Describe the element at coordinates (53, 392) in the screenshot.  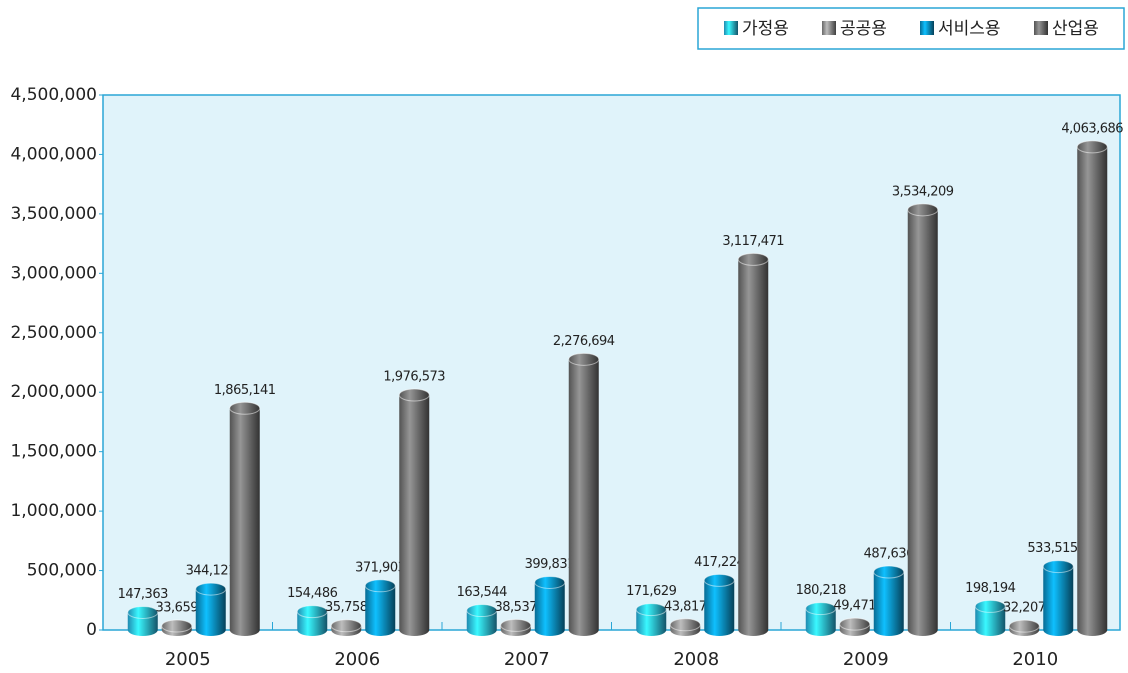
I see `y-tick-label: 2,000,000` at that location.